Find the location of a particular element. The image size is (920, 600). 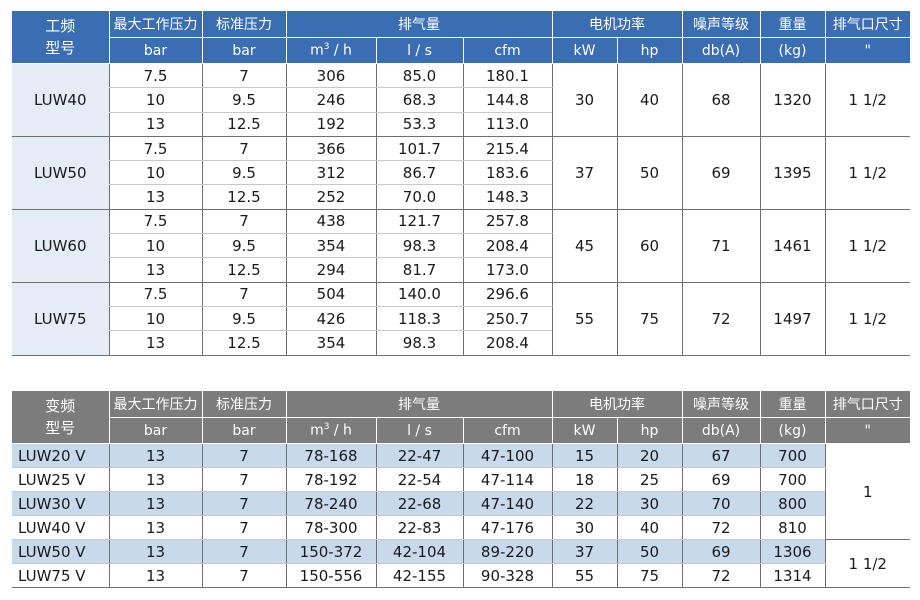

table-cell: 121.7 is located at coordinates (419, 222).